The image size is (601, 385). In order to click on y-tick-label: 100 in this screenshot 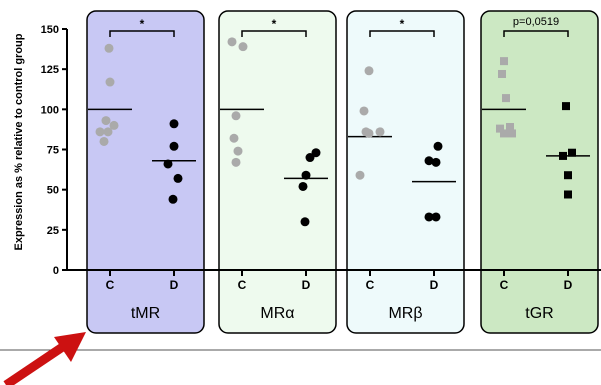, I will do `click(50, 110)`.